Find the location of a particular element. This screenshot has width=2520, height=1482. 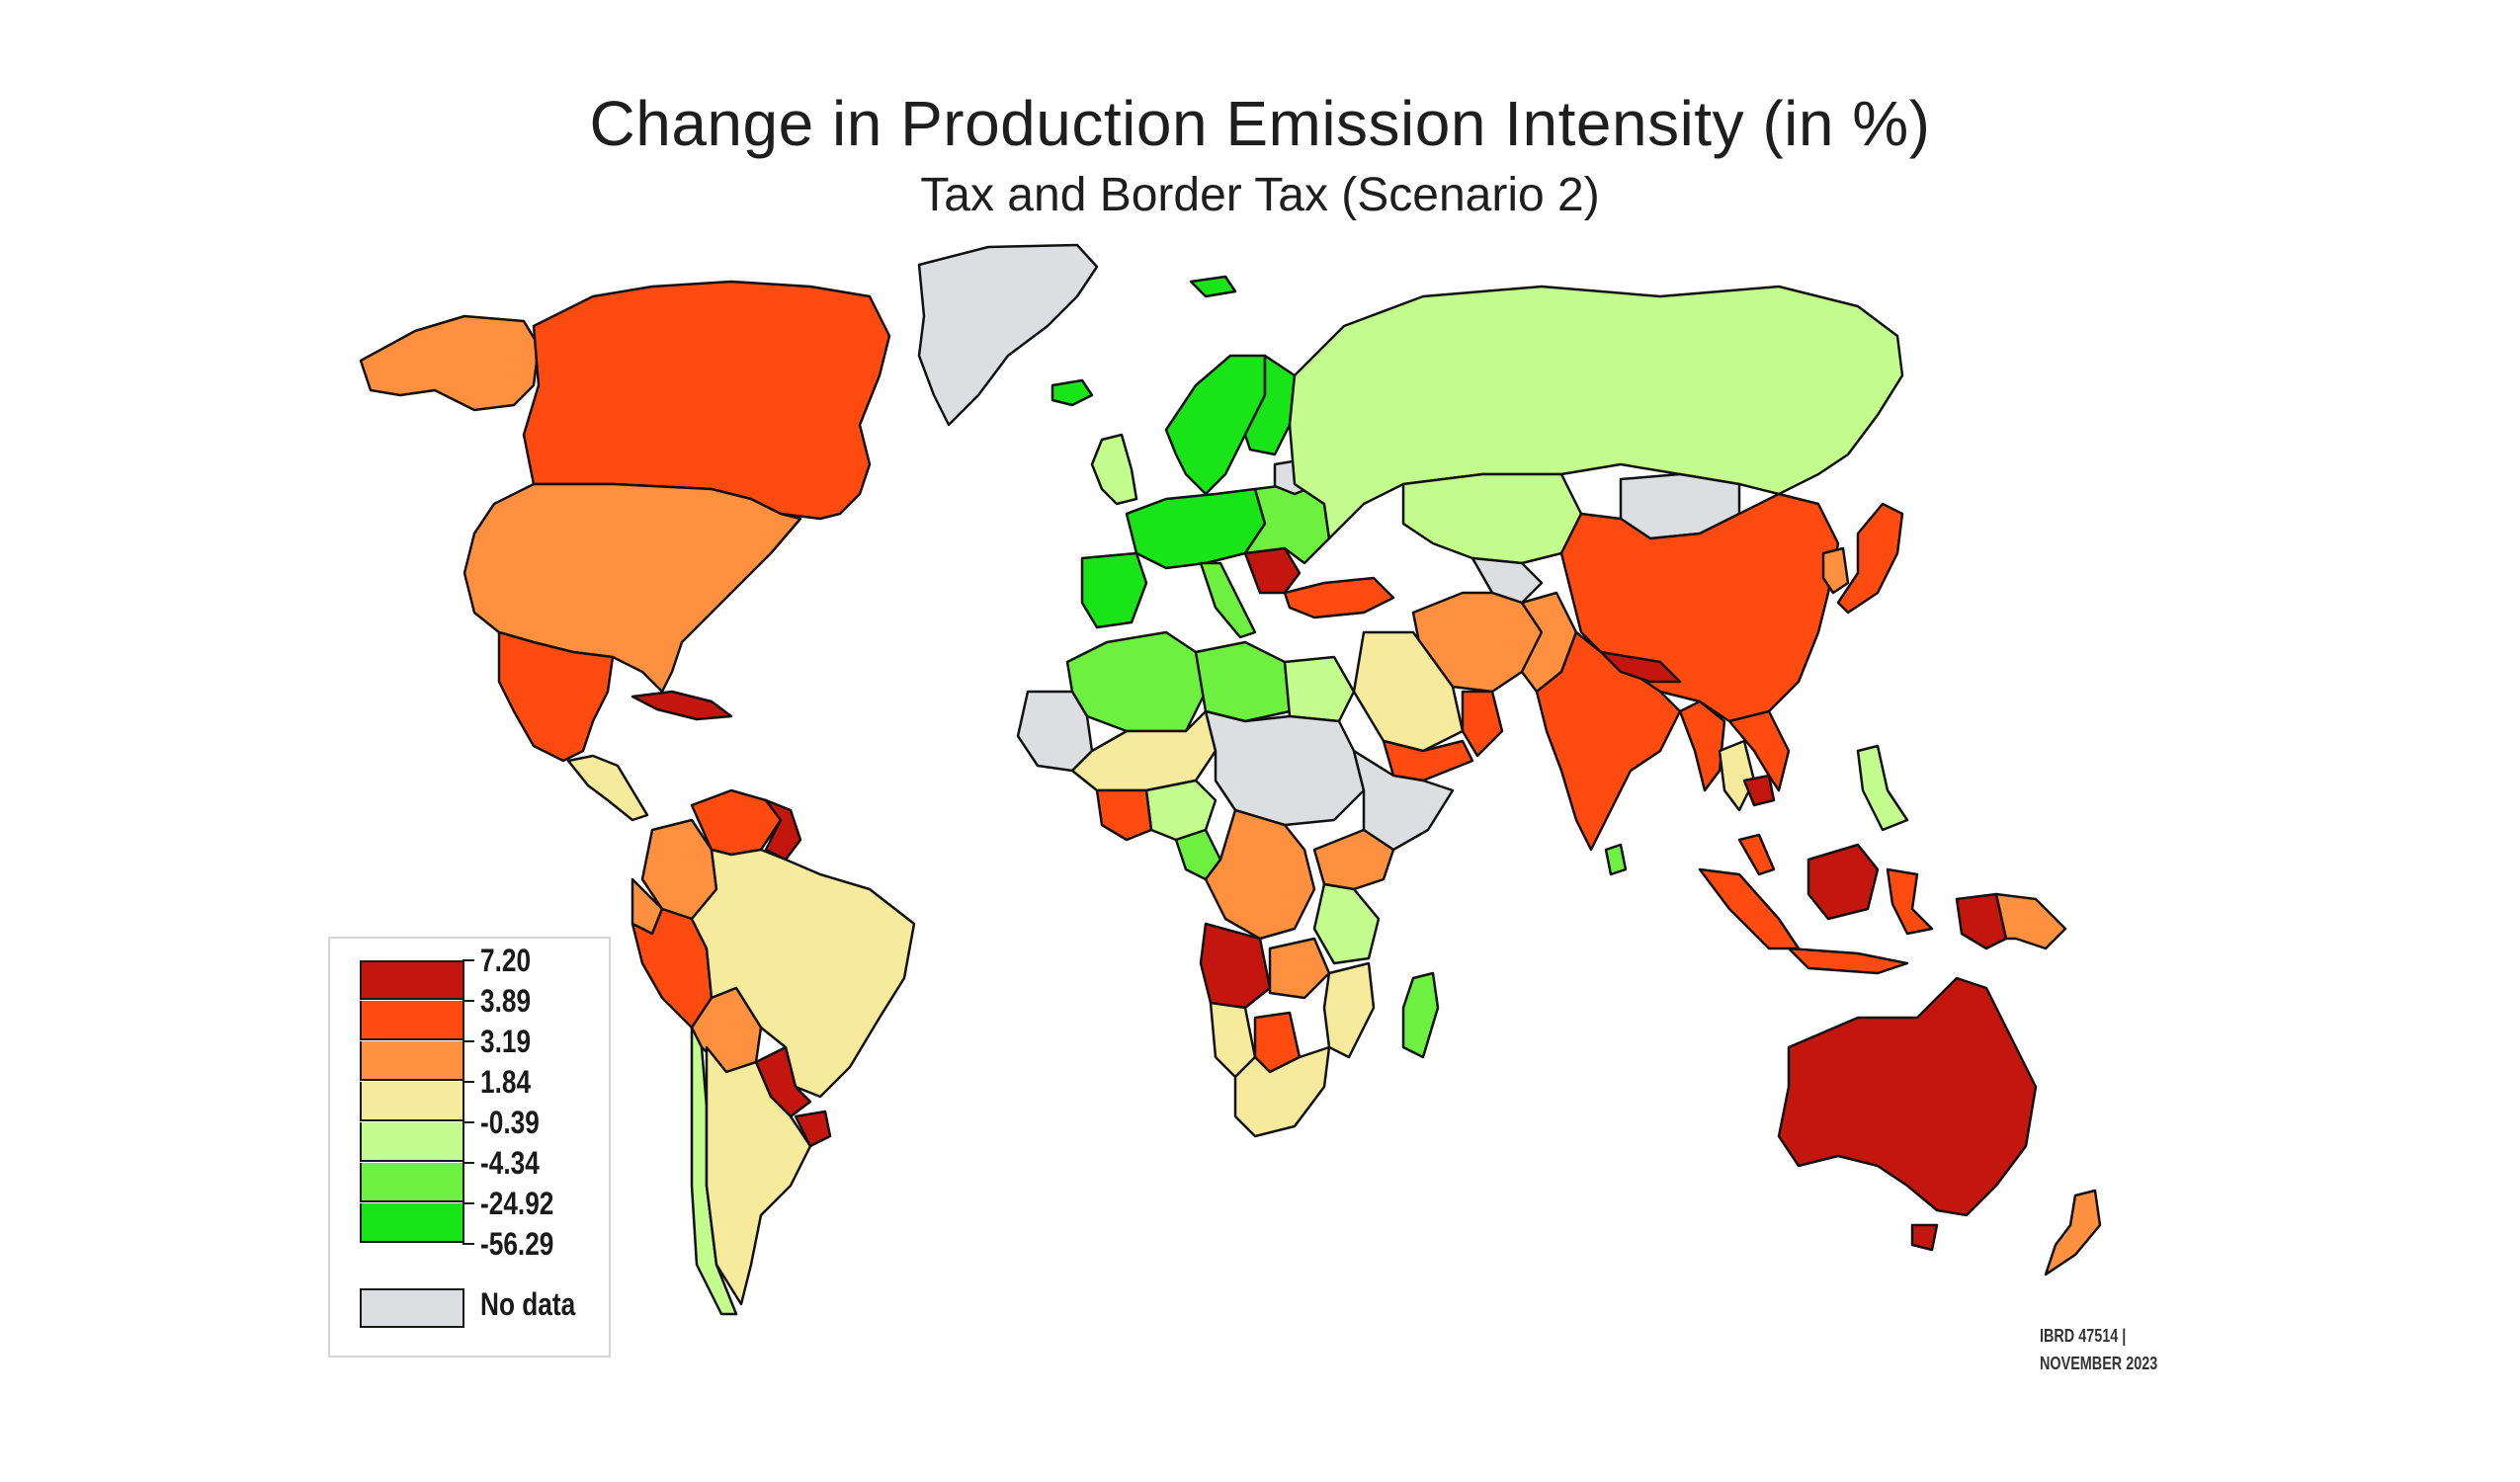

legend-swatch-c4 is located at coordinates (412, 1101).